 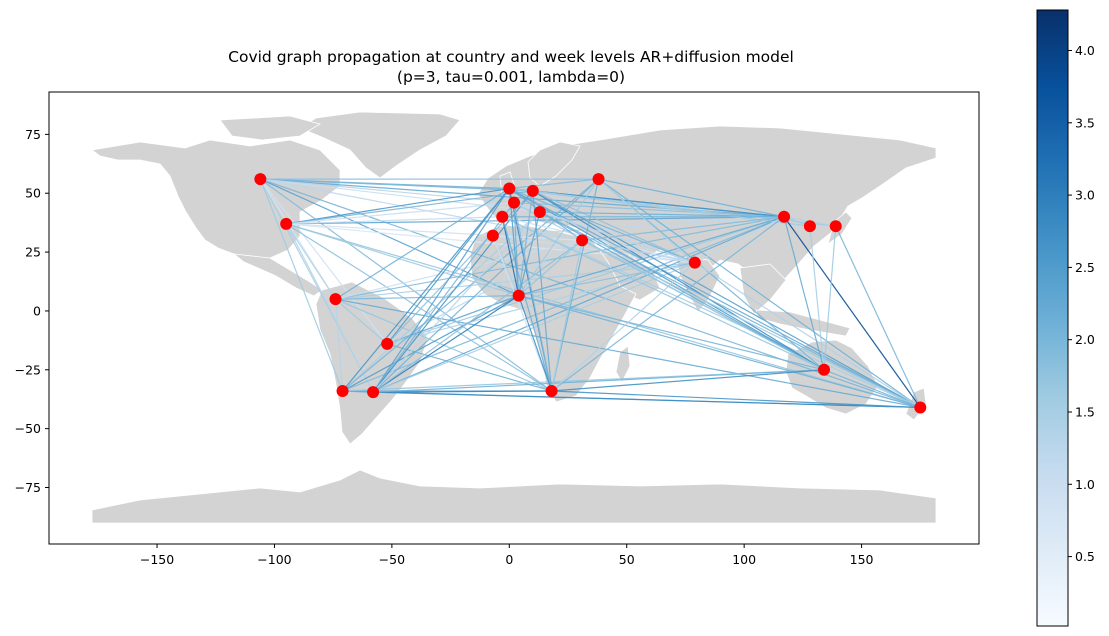 I want to click on x-tick-label: −100, so click(x=274, y=559).